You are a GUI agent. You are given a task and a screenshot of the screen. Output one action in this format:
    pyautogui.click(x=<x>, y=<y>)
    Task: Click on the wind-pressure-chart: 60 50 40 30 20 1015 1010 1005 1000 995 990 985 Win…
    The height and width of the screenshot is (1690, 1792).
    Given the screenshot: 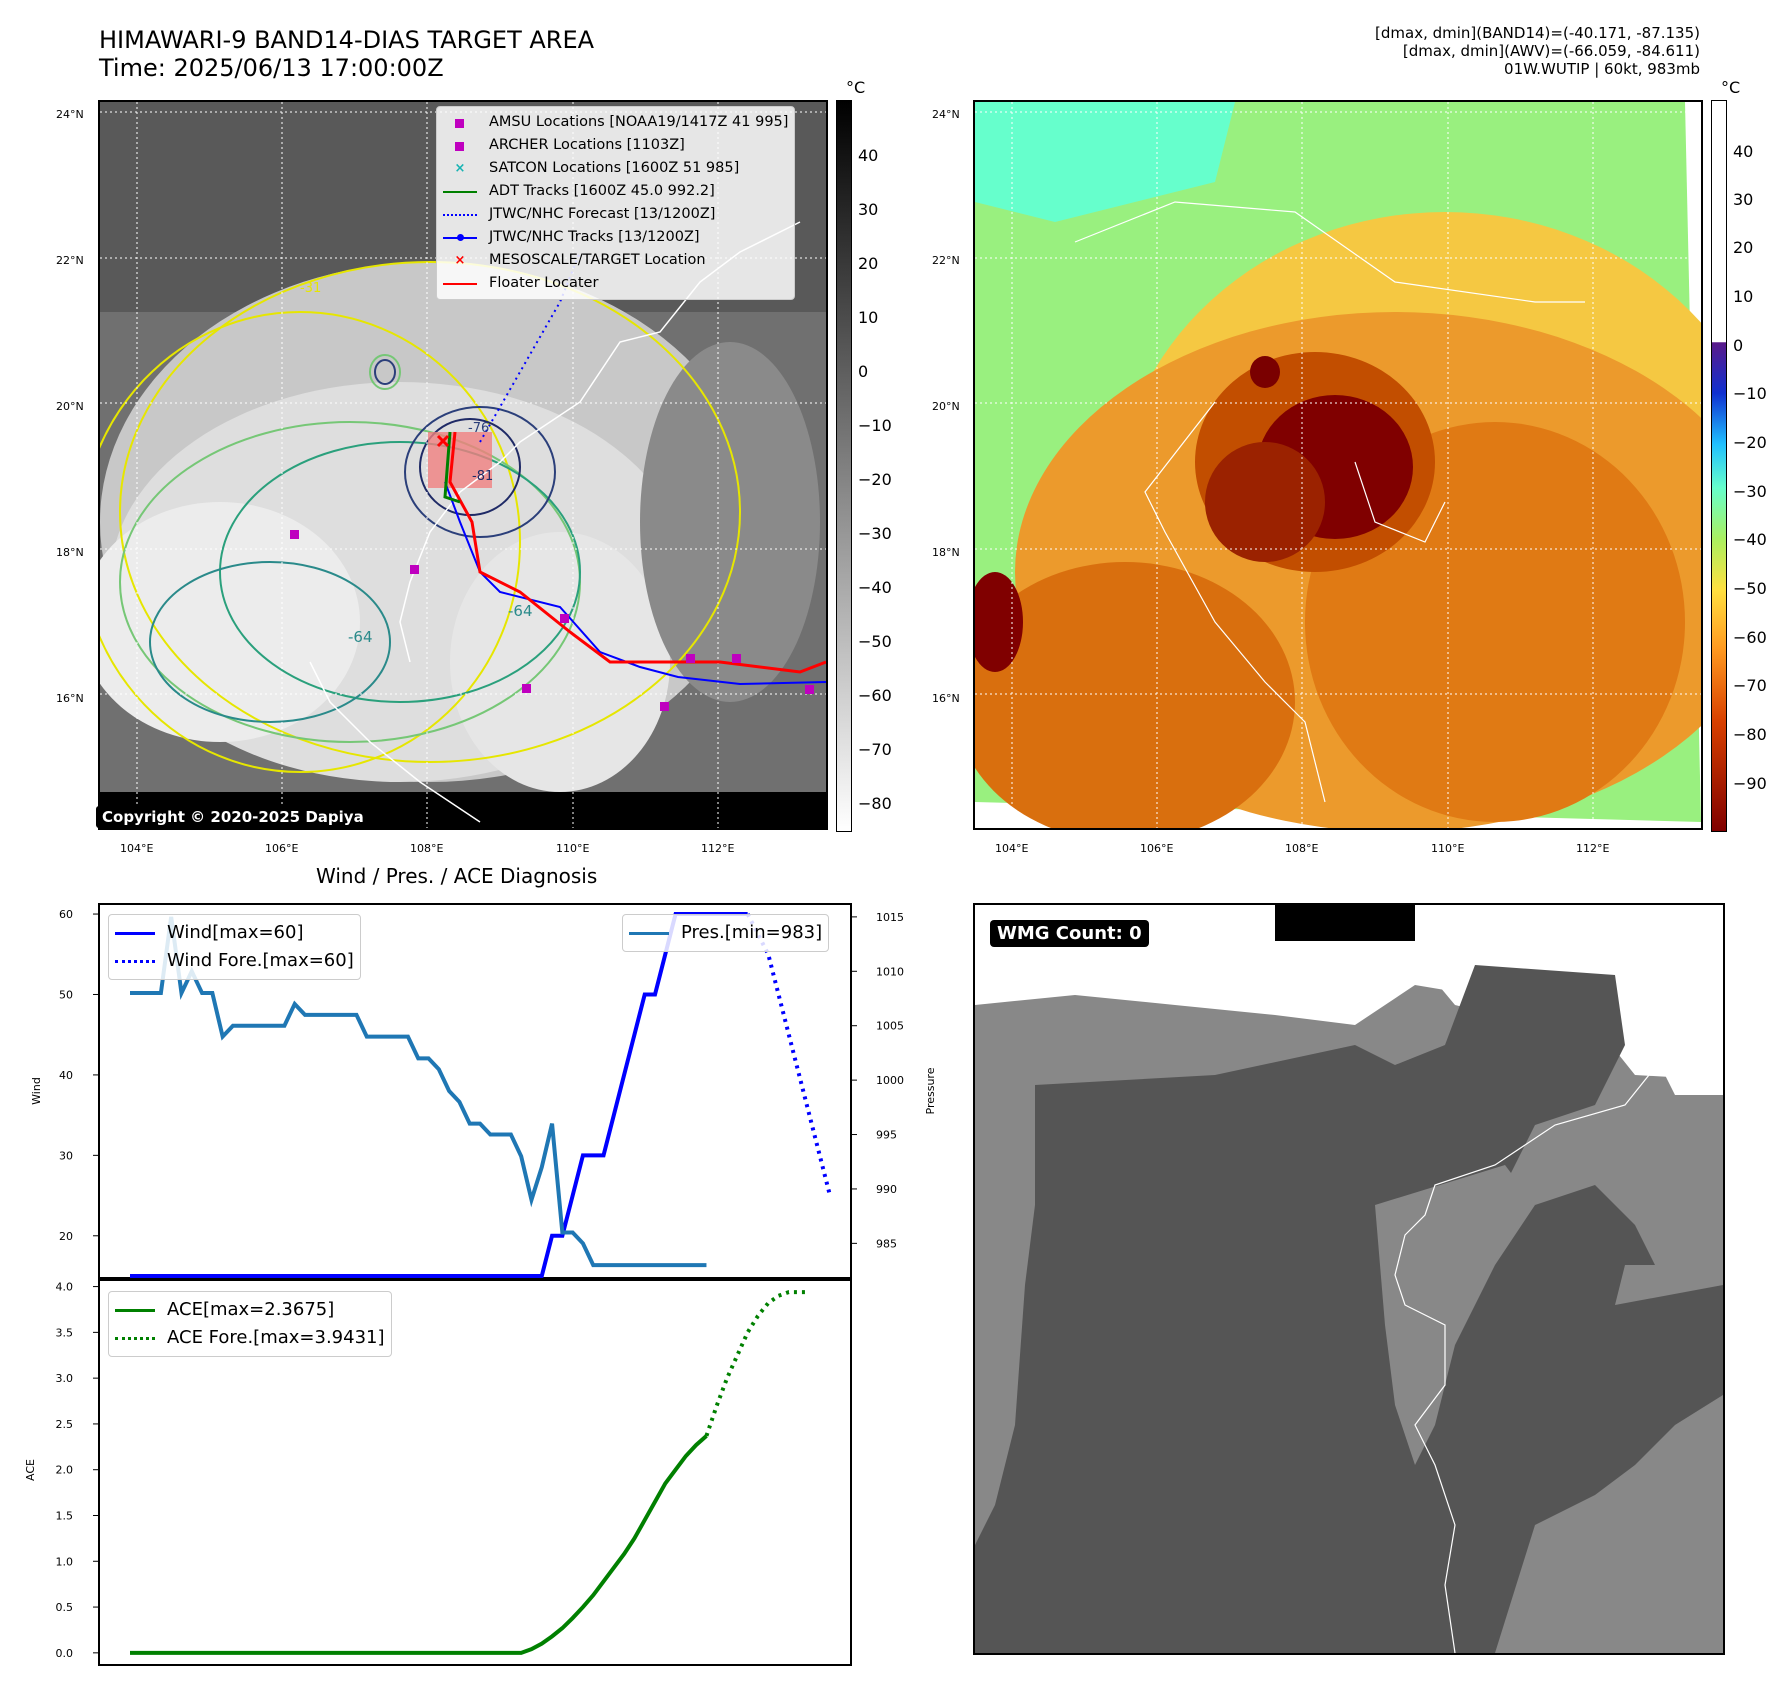 What is the action you would take?
    pyautogui.click(x=483, y=1091)
    